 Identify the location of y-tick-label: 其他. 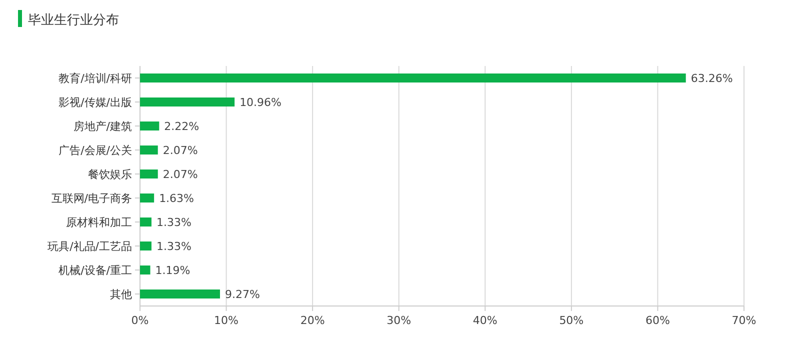
(121, 294).